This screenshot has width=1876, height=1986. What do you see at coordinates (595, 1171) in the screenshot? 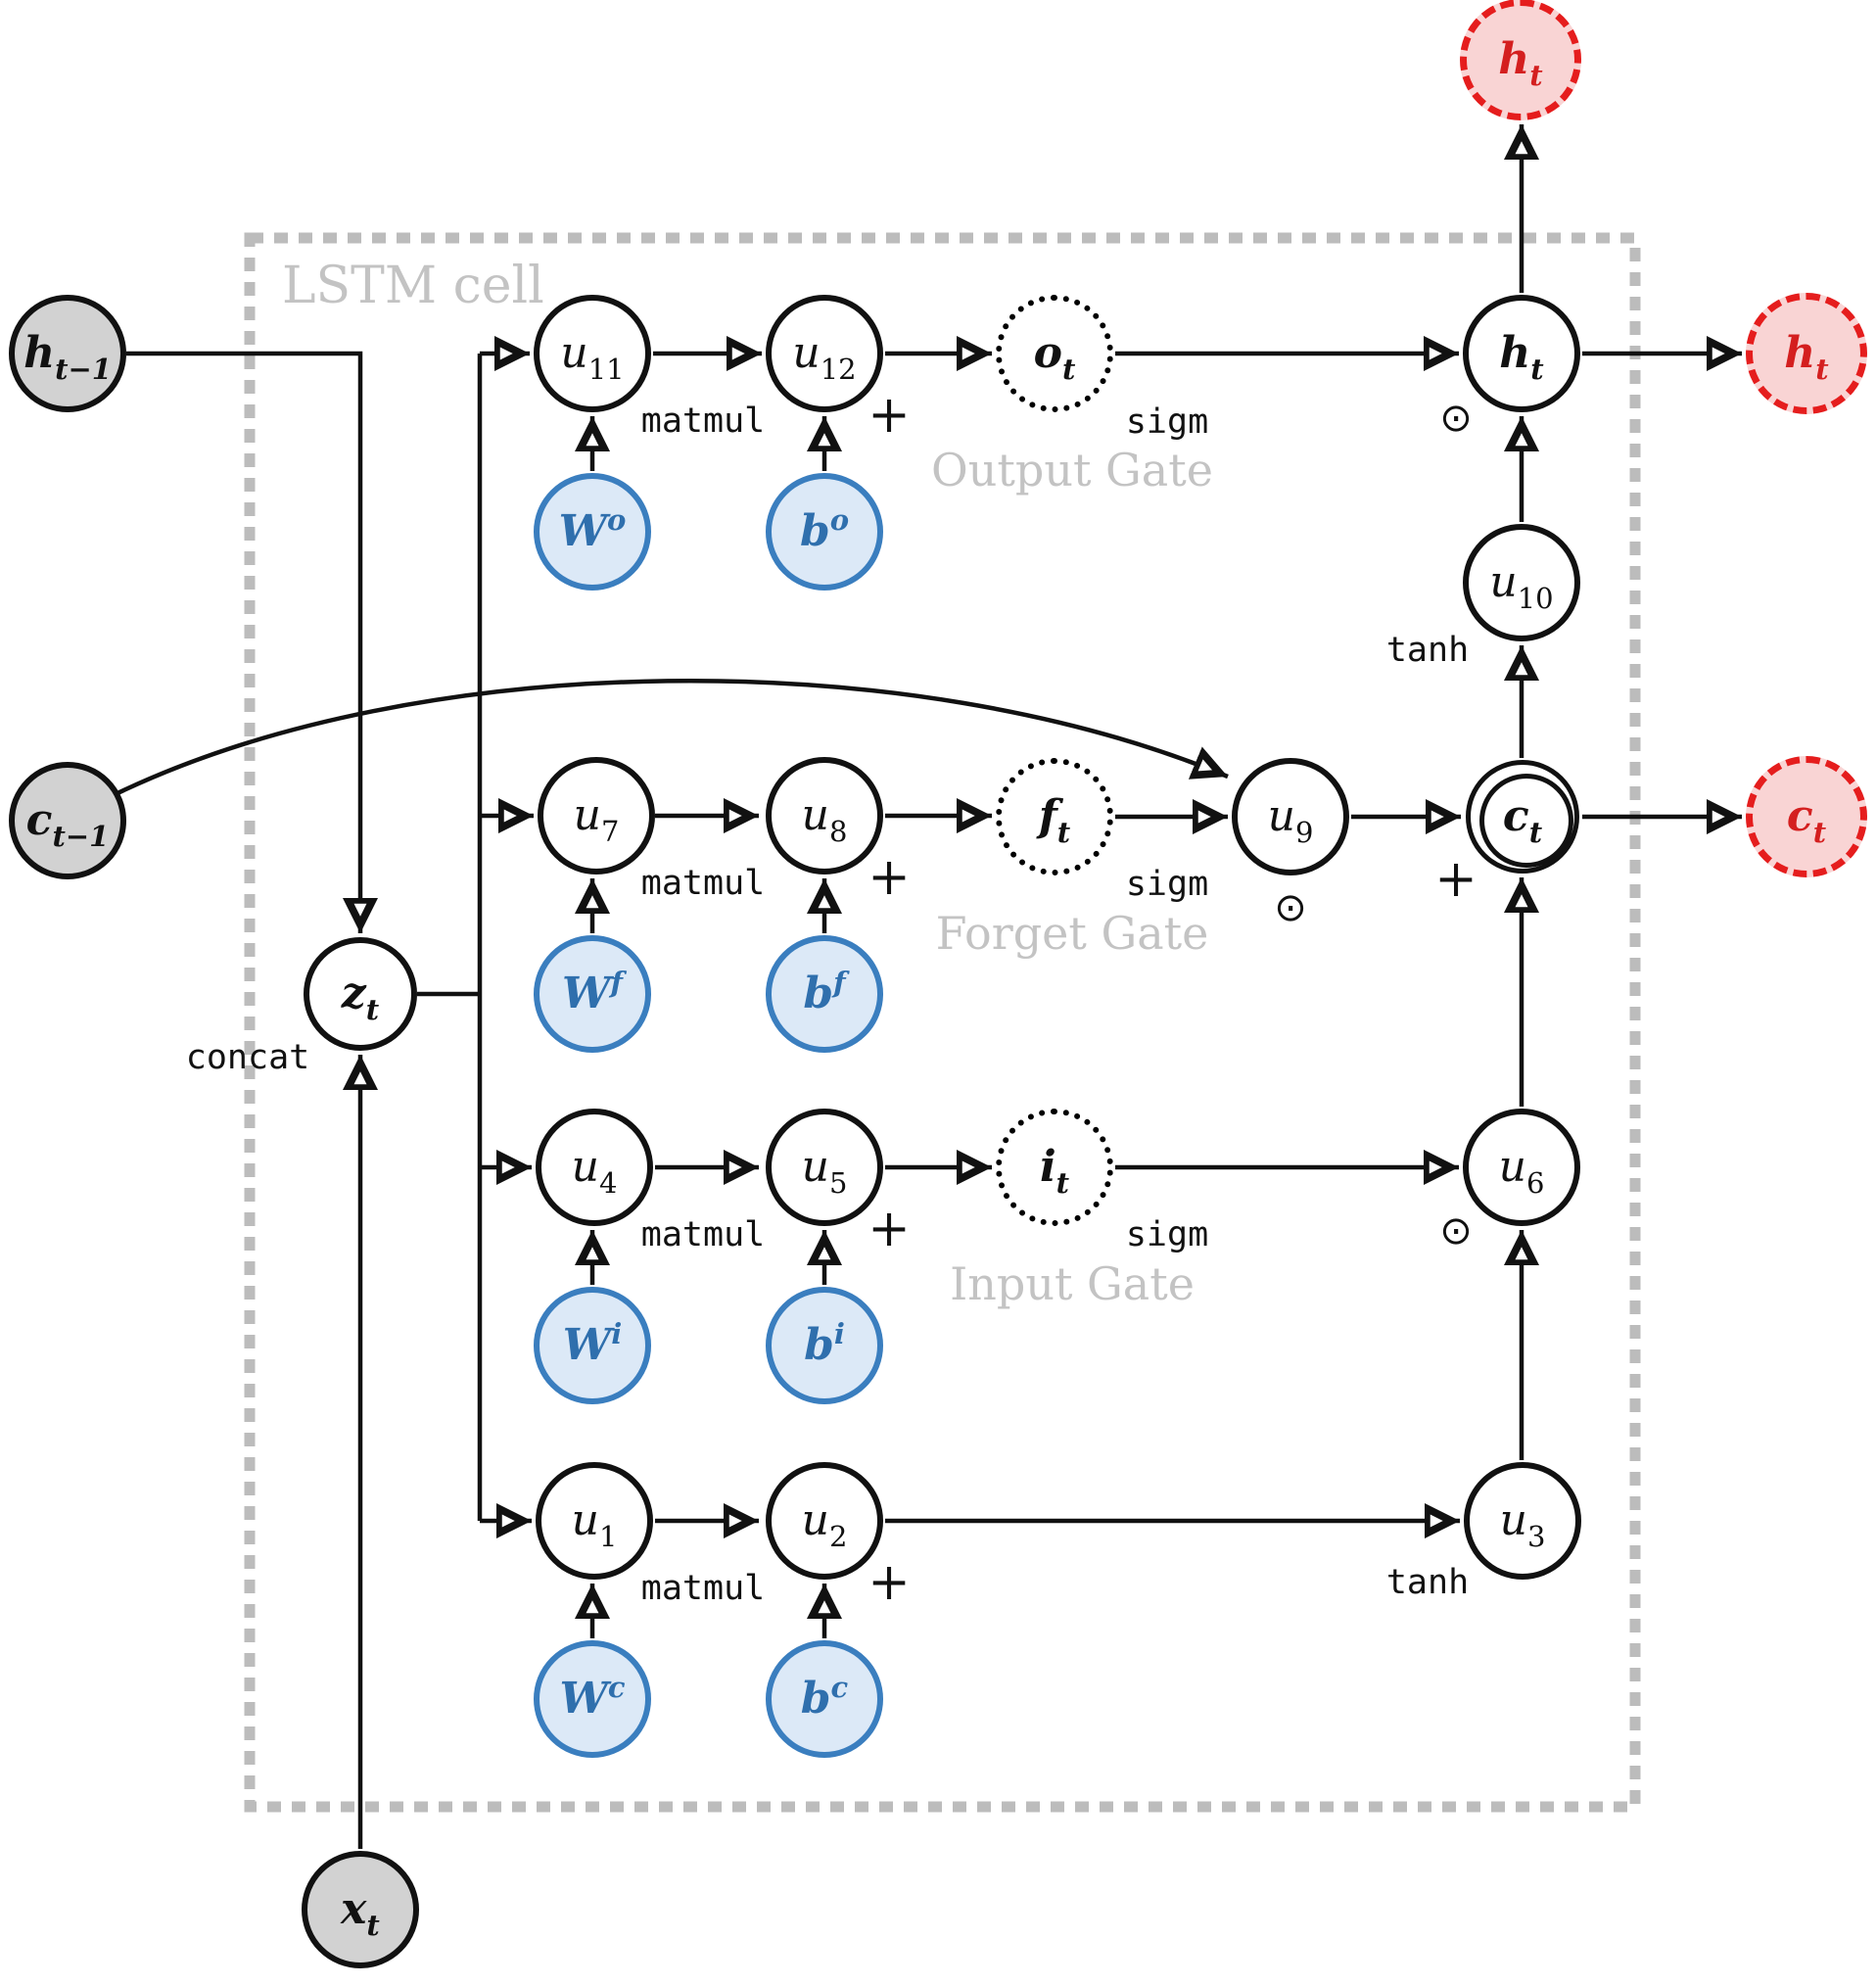
I see `node-u4-label: u4` at bounding box center [595, 1171].